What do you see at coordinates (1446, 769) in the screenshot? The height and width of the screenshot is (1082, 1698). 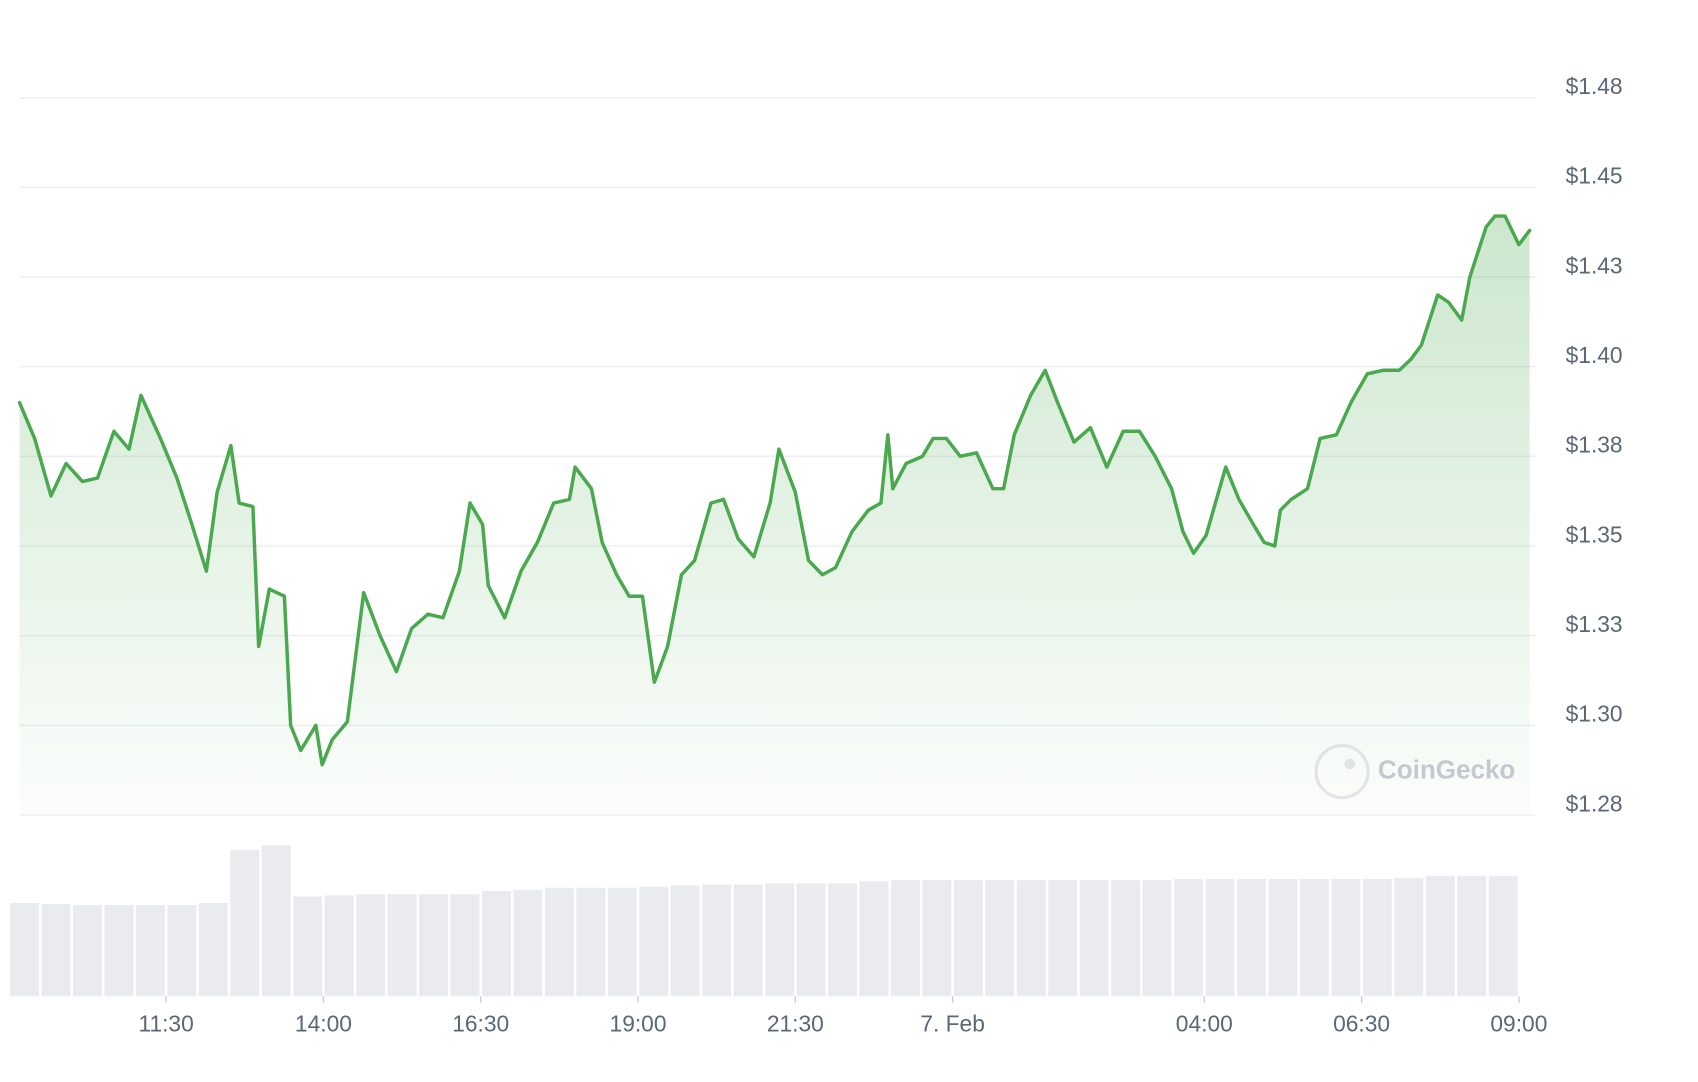 I see `watermark: CoinGecko` at bounding box center [1446, 769].